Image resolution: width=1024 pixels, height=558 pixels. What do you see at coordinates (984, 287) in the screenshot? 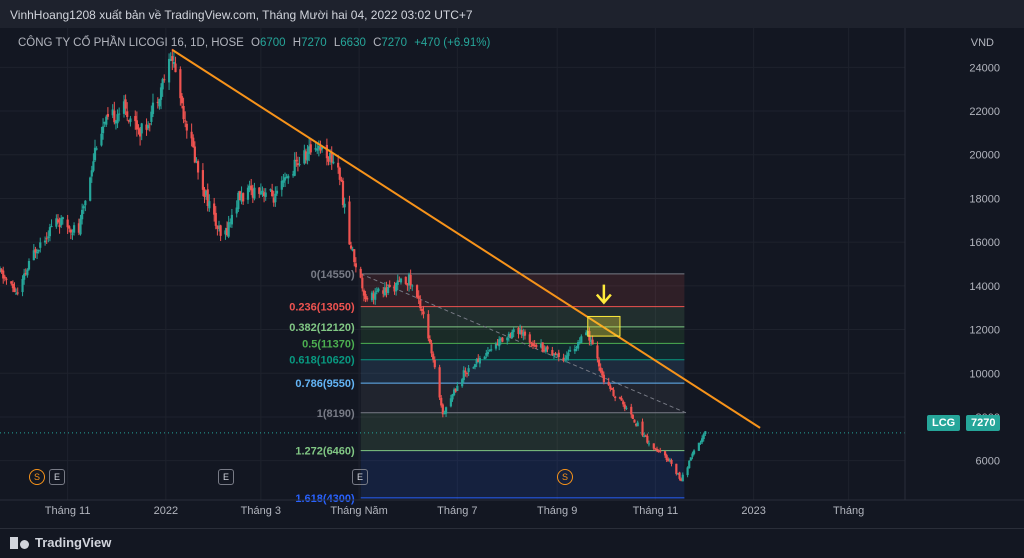
I see `y-tick-label: 14000` at bounding box center [984, 287].